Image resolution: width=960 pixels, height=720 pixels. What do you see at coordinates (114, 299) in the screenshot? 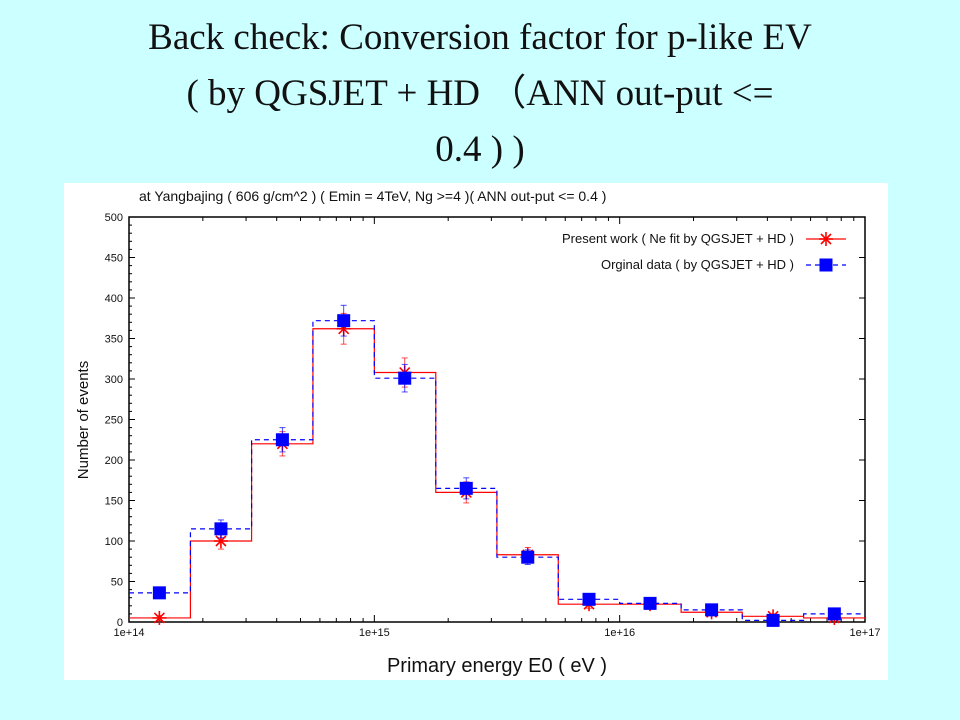
I see `y-tick-label: 400` at bounding box center [114, 299].